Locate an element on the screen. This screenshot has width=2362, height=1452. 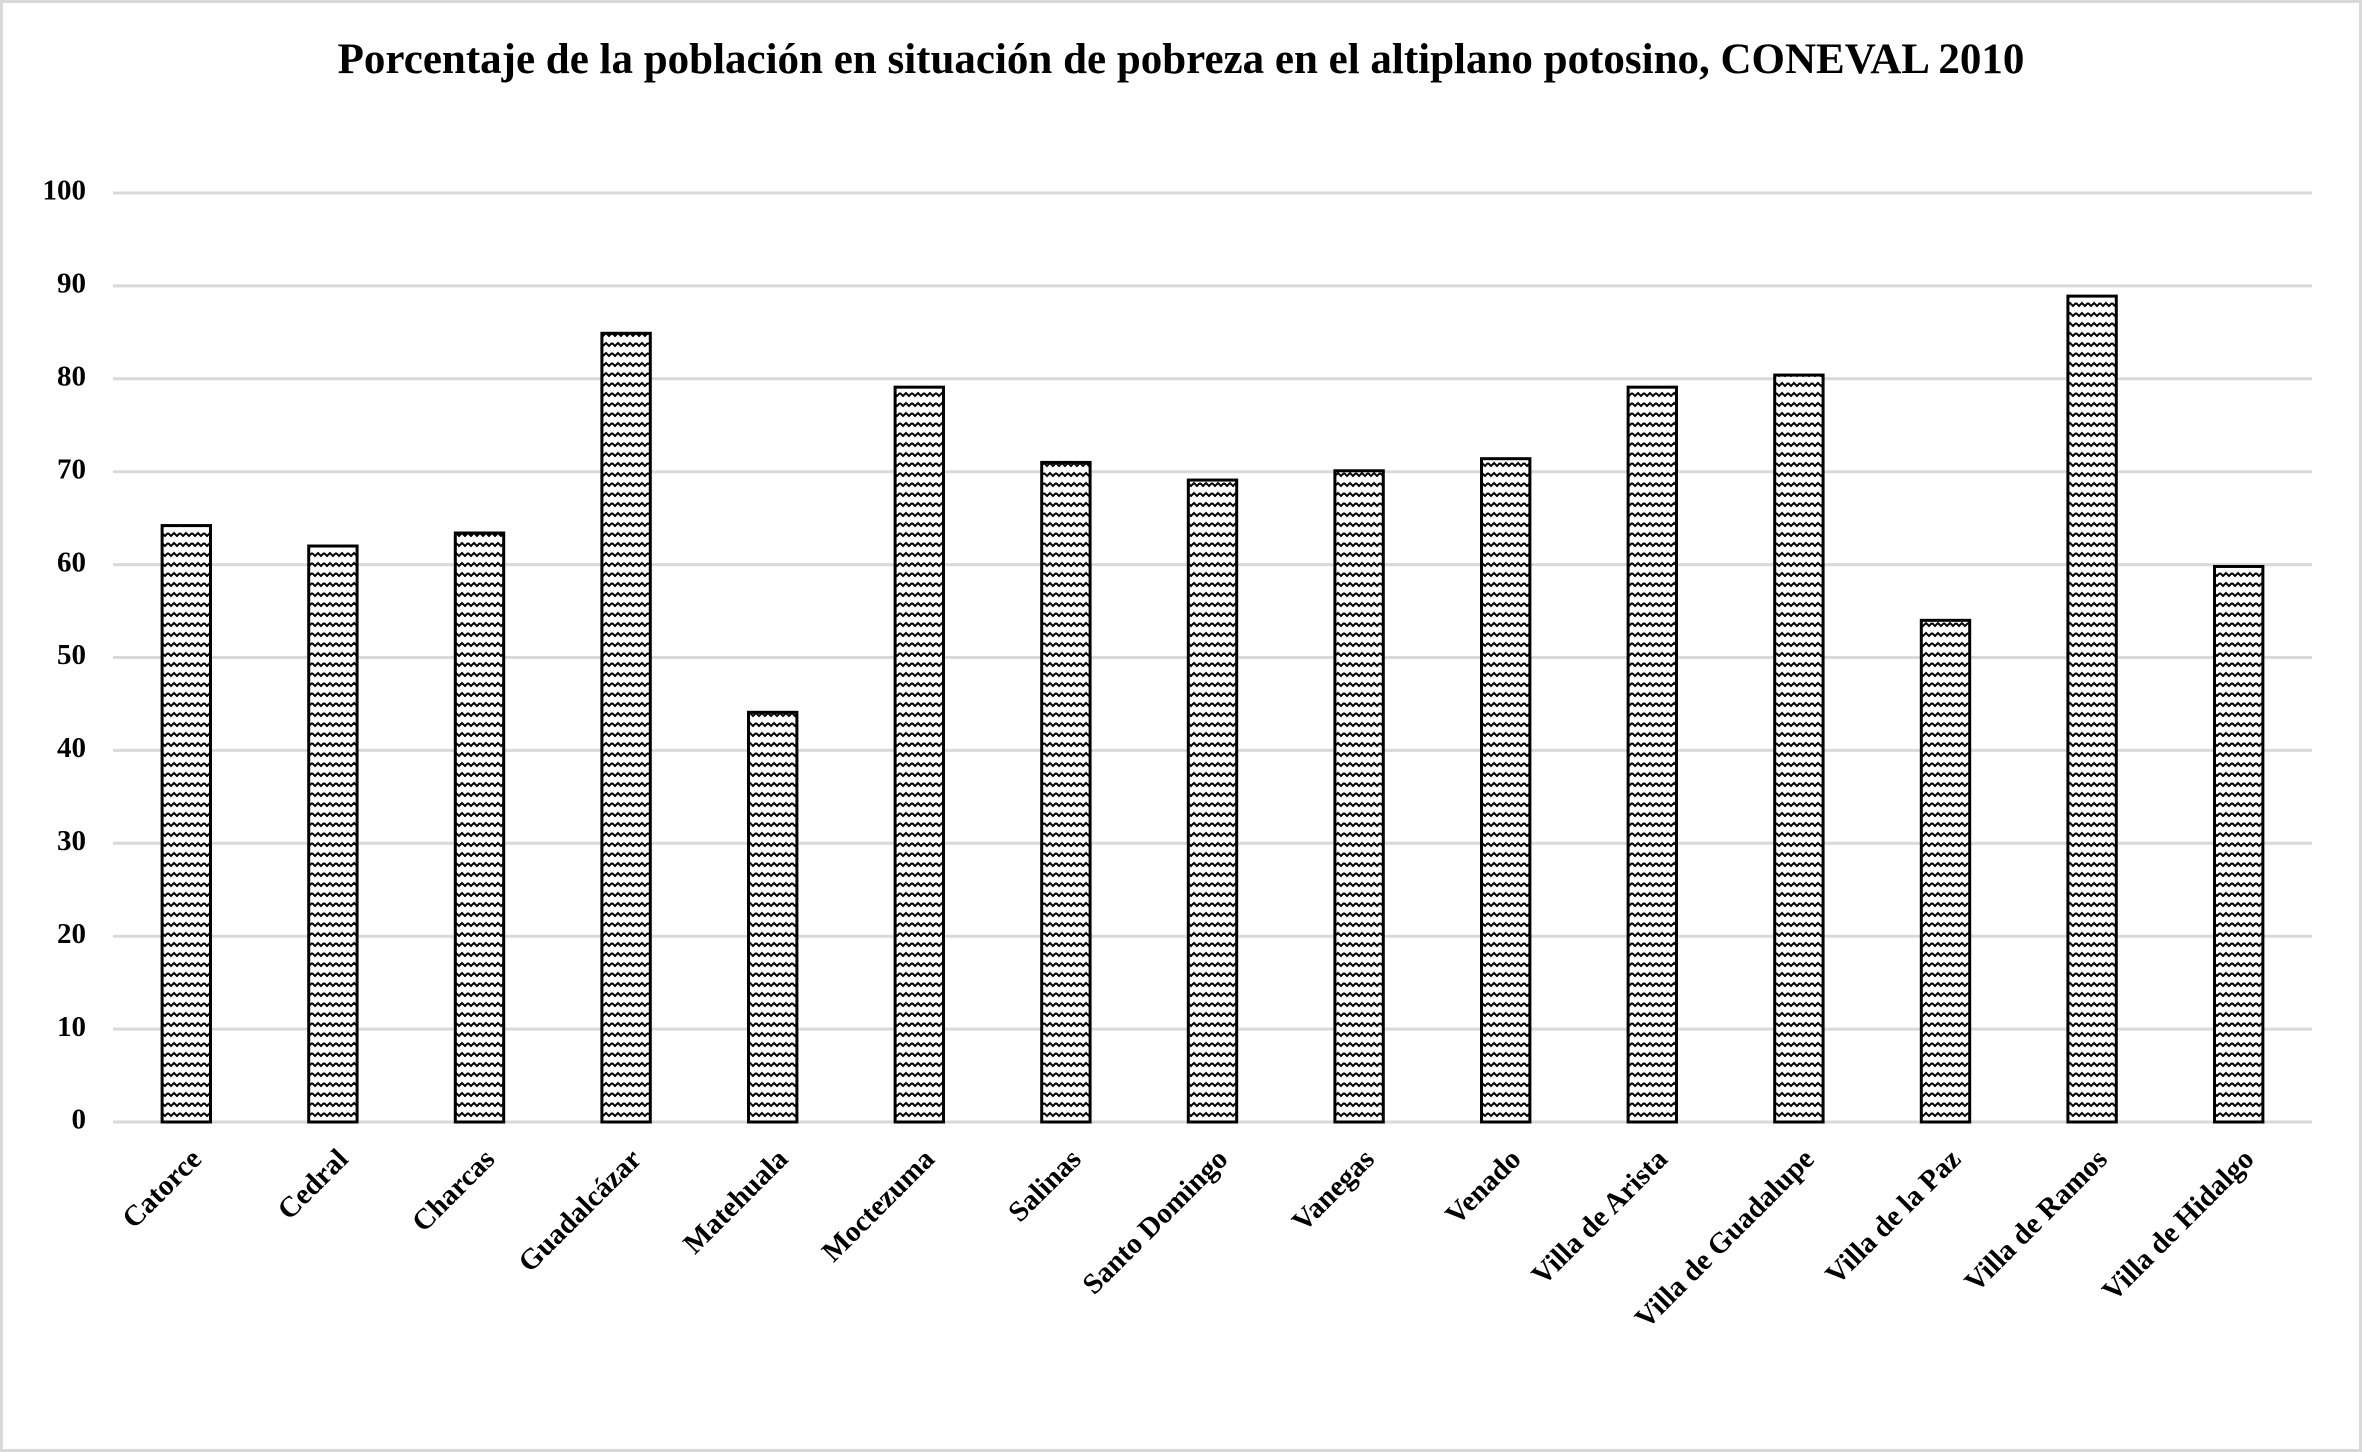
x-tick-label: Moctezuma is located at coordinates (878, 1205).